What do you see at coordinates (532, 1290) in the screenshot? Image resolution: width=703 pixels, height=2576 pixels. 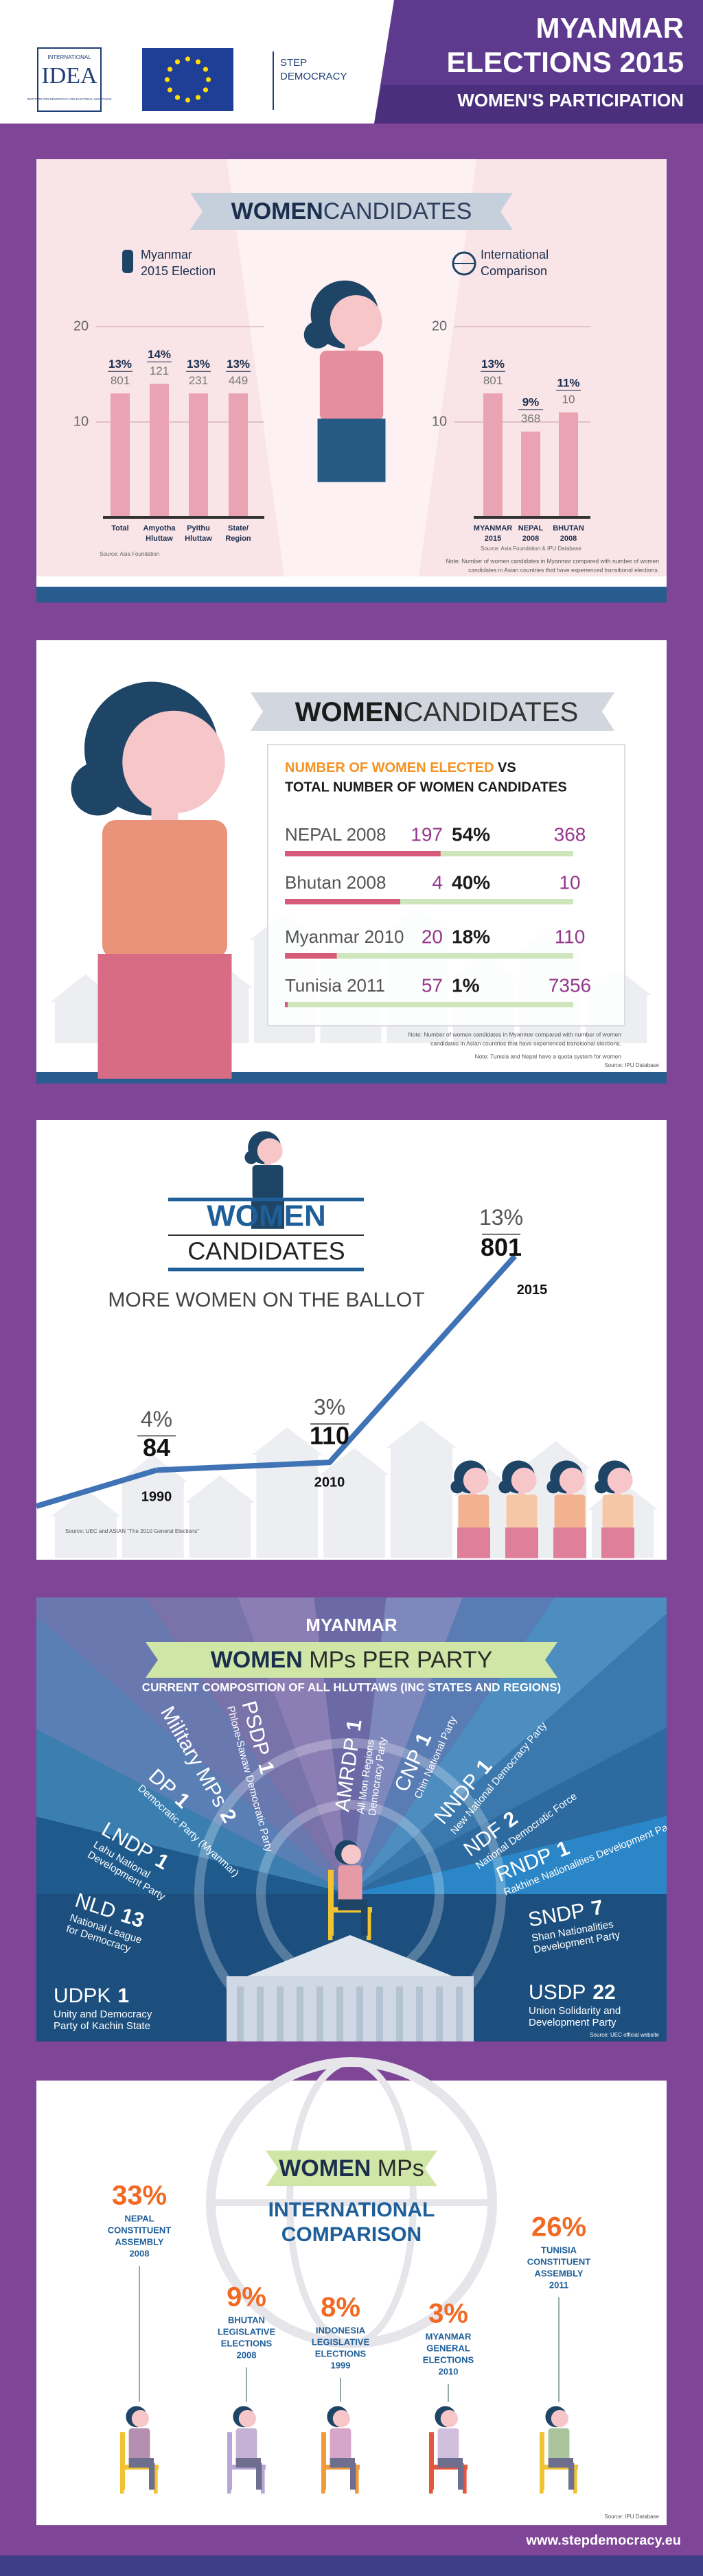 I see `point-year: 2015` at bounding box center [532, 1290].